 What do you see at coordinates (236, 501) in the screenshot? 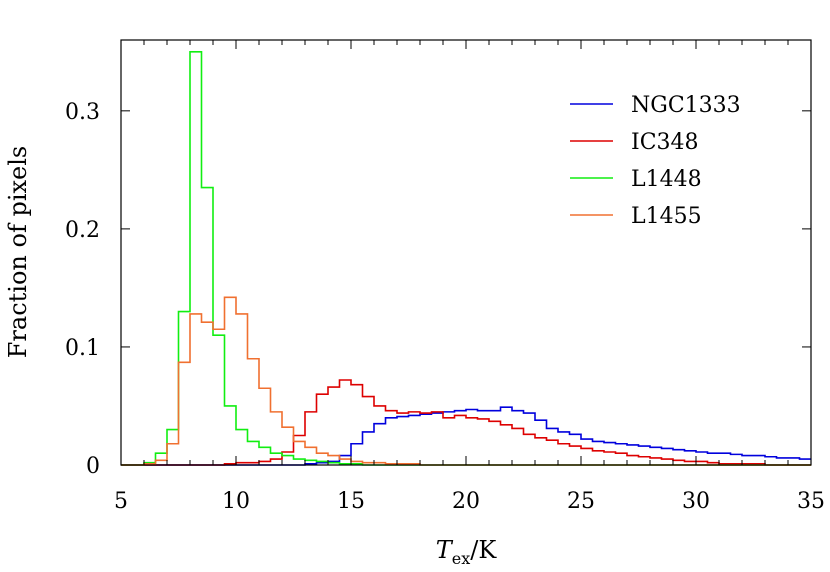
I see `x-tick-label: 10` at bounding box center [236, 501].